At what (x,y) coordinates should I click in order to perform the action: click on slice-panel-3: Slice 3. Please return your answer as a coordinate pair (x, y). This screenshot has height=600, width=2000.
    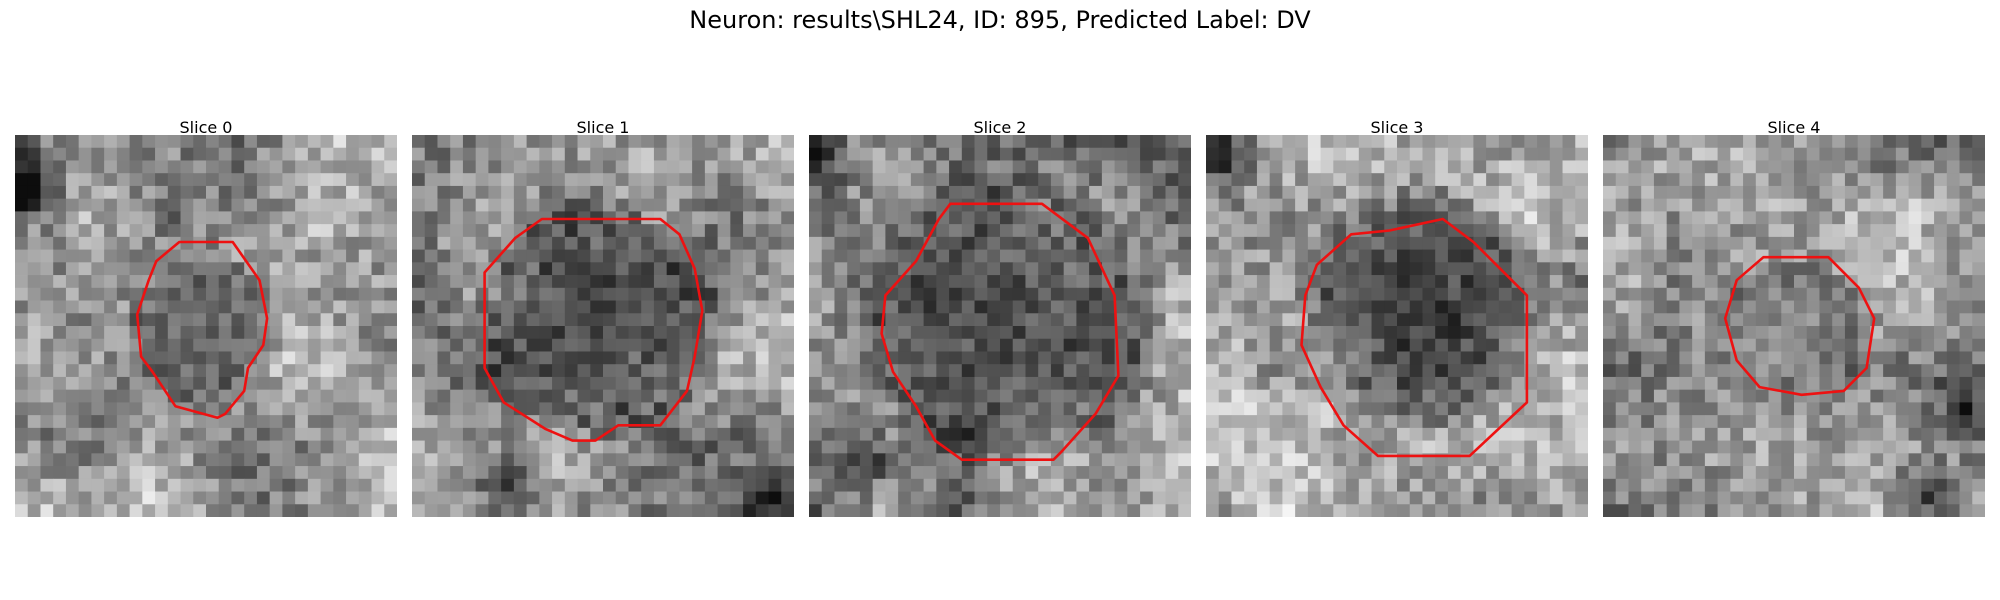
    Looking at the image, I should click on (1397, 317).